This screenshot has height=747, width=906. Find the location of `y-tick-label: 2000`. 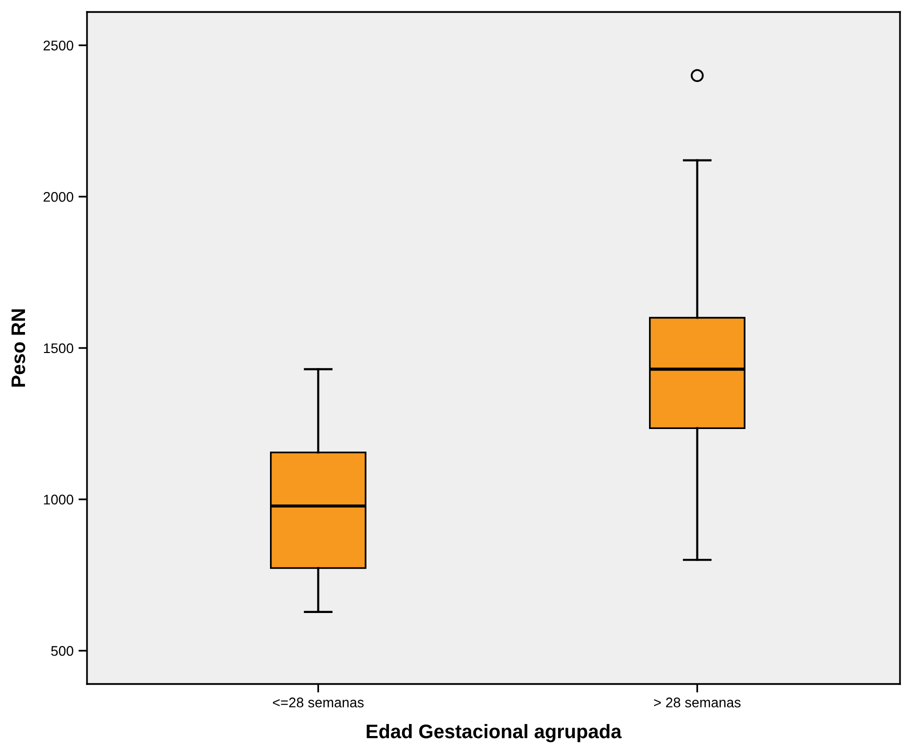

y-tick-label: 2000 is located at coordinates (59, 197).